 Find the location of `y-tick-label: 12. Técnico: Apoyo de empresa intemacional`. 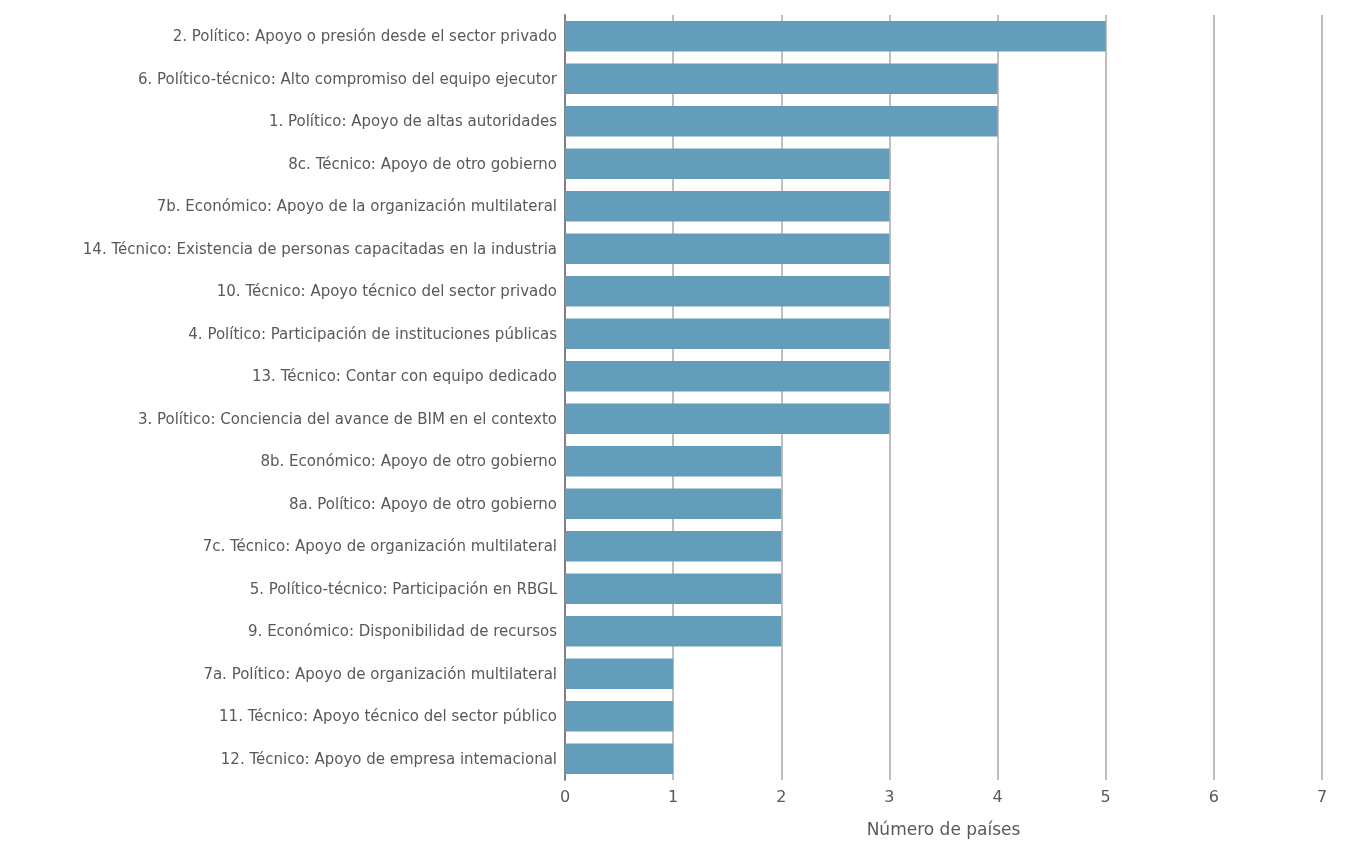

y-tick-label: 12. Técnico: Apoyo de empresa intemacional is located at coordinates (388, 758).